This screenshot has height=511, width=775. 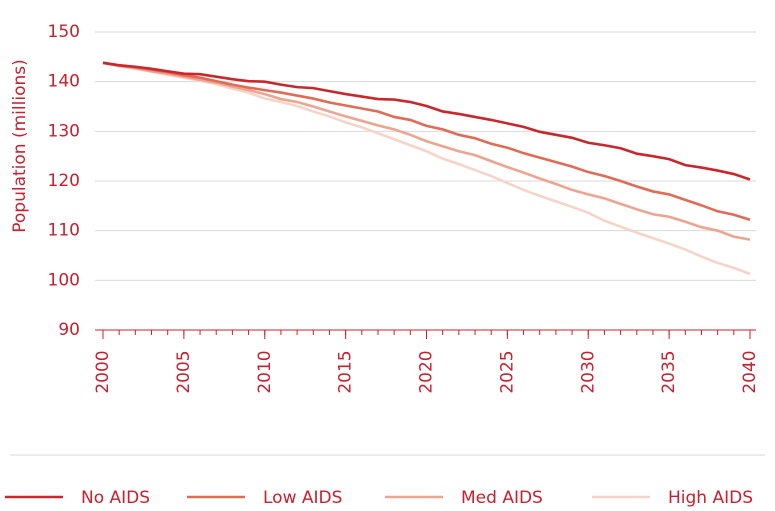 I want to click on y-tick-label: 90, so click(x=69, y=330).